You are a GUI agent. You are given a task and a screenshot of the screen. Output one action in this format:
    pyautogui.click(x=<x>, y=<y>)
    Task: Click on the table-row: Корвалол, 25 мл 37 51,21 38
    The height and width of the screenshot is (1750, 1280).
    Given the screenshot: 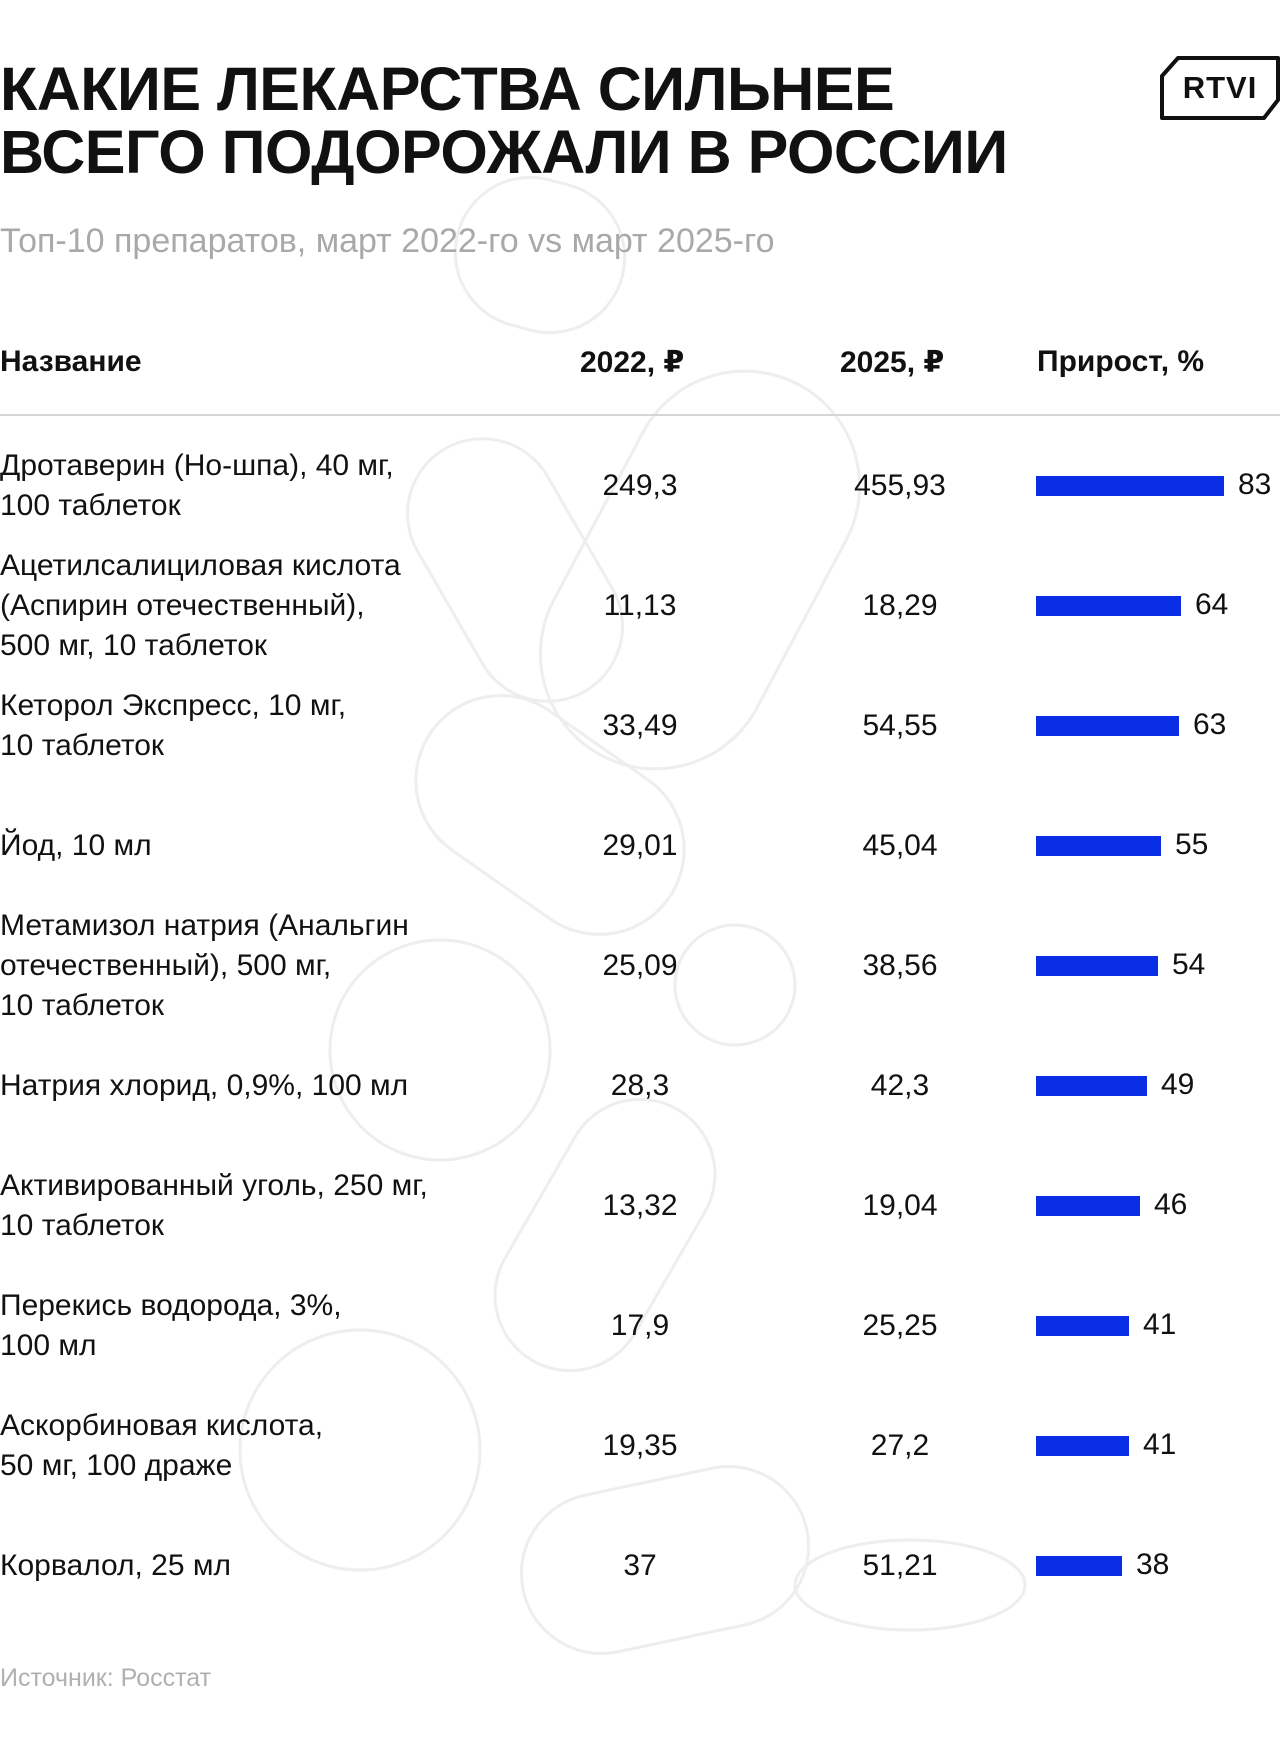 What is the action you would take?
    pyautogui.click(x=640, y=1566)
    